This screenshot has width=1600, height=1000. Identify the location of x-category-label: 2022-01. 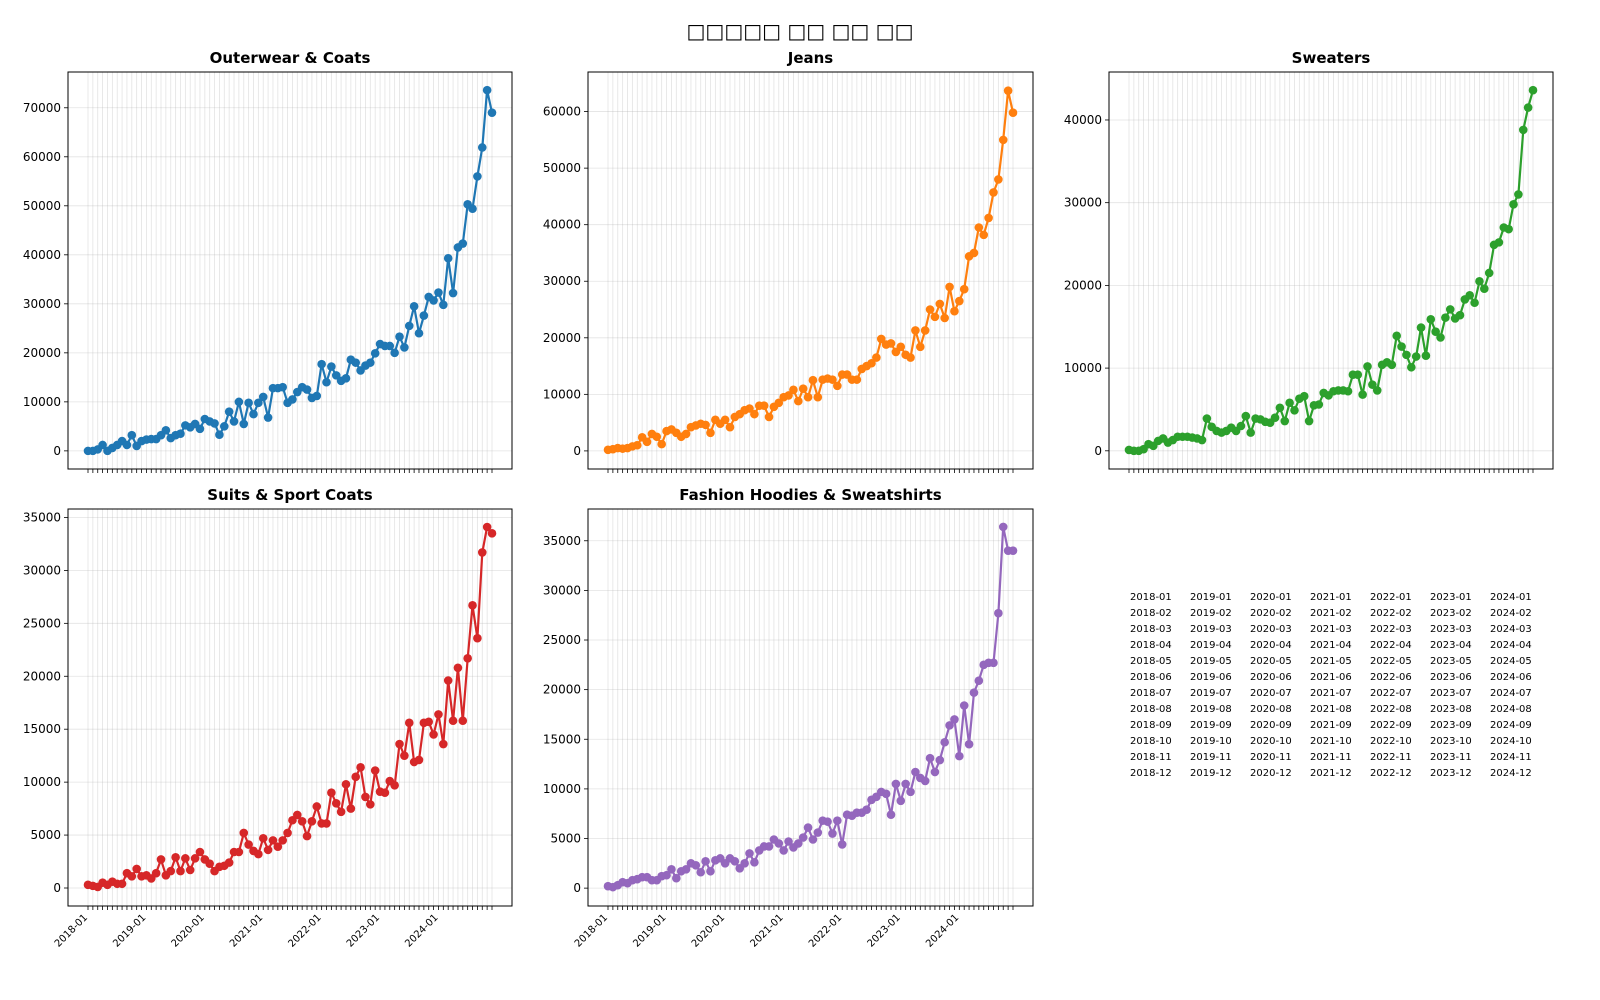
(1391, 597).